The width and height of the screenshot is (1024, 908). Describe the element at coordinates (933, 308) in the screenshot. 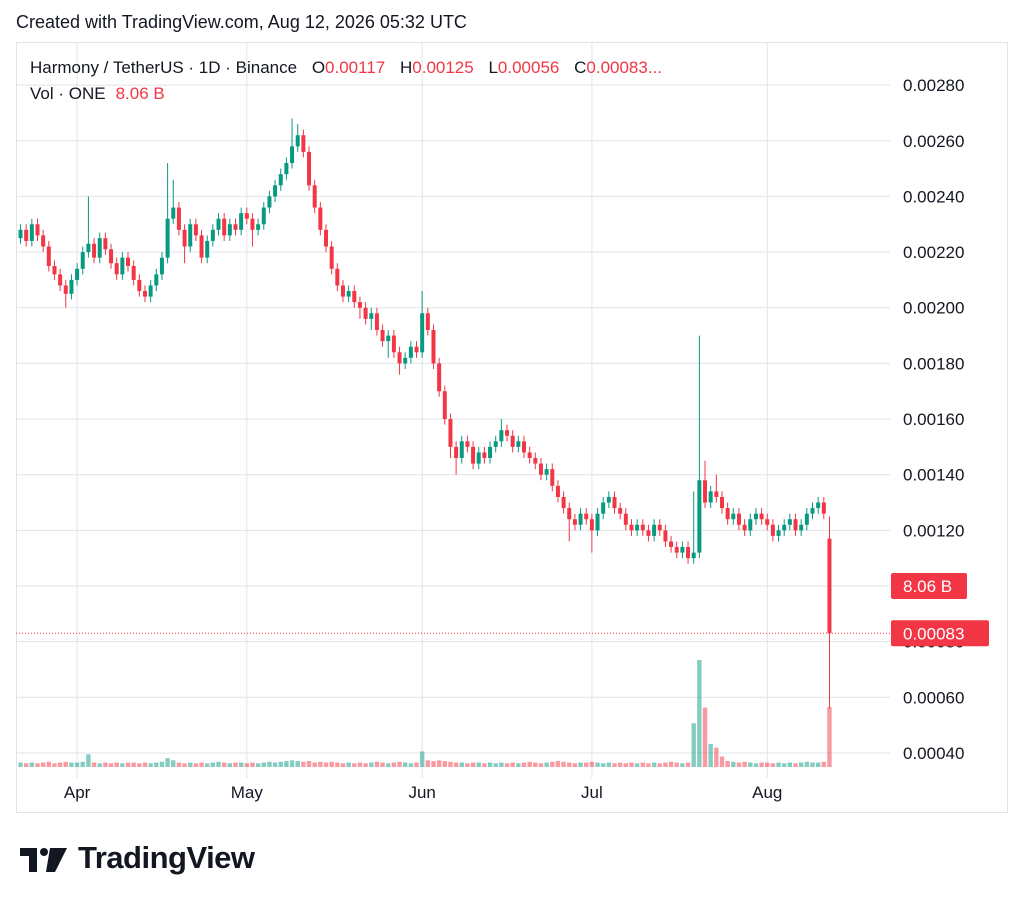

I see `y-tick-label: 0.00200` at that location.